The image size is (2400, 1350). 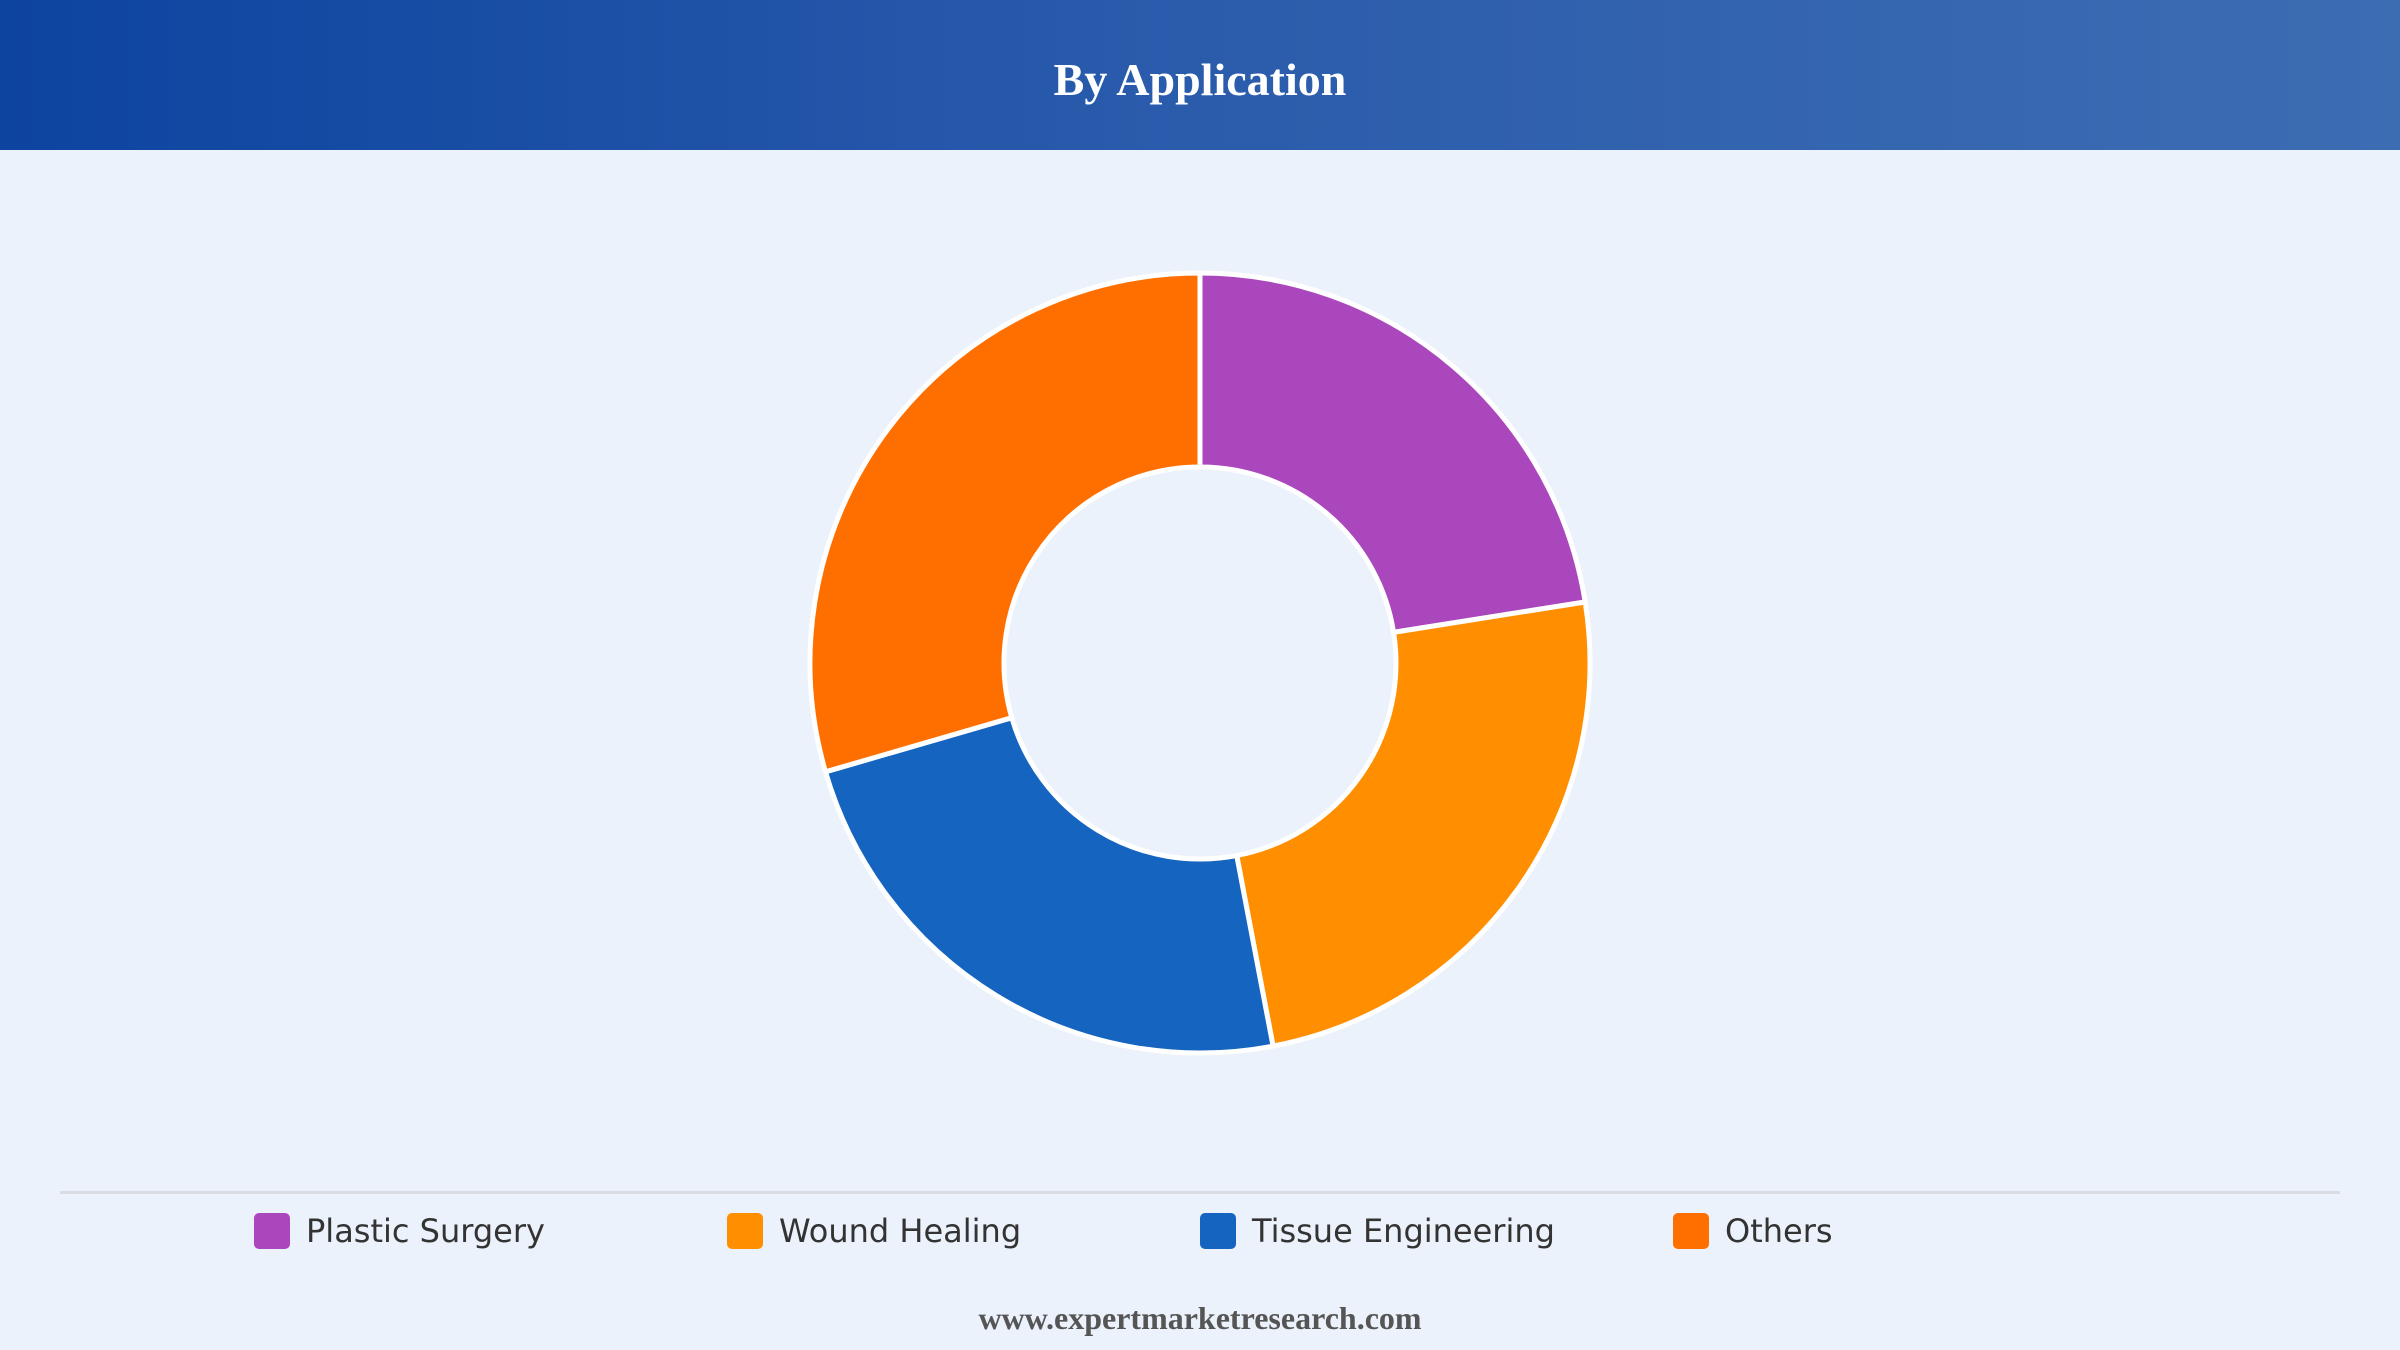 What do you see at coordinates (1049, 885) in the screenshot?
I see `donut-slice-tissue-engineering` at bounding box center [1049, 885].